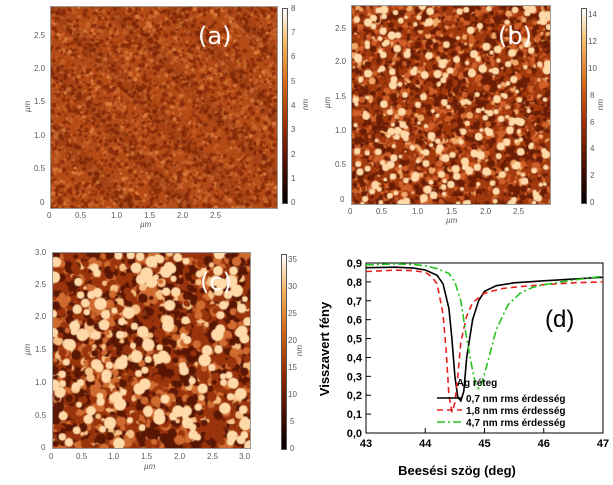  I want to click on y-tick-label: 0,1, so click(354, 415).